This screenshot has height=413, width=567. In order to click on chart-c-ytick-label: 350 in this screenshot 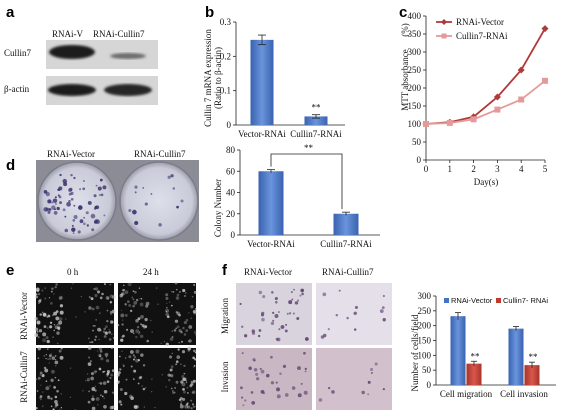, I will do `click(415, 34)`.